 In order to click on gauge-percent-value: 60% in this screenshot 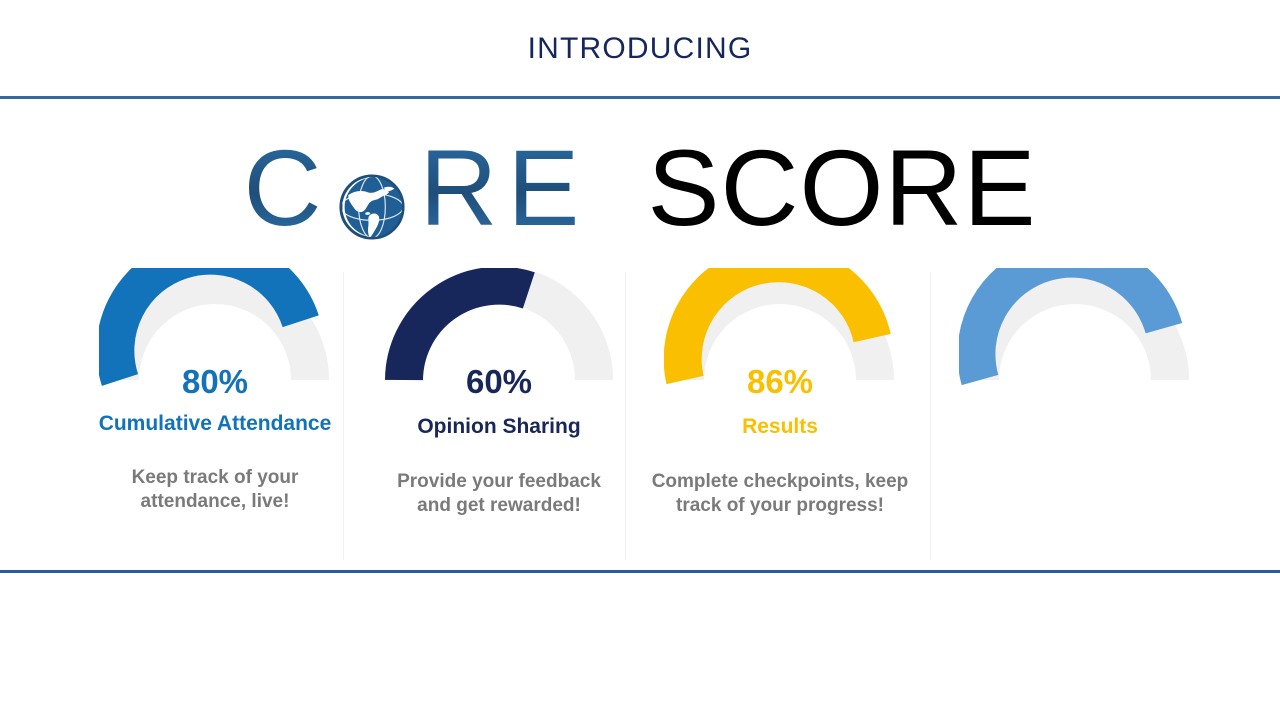, I will do `click(499, 381)`.